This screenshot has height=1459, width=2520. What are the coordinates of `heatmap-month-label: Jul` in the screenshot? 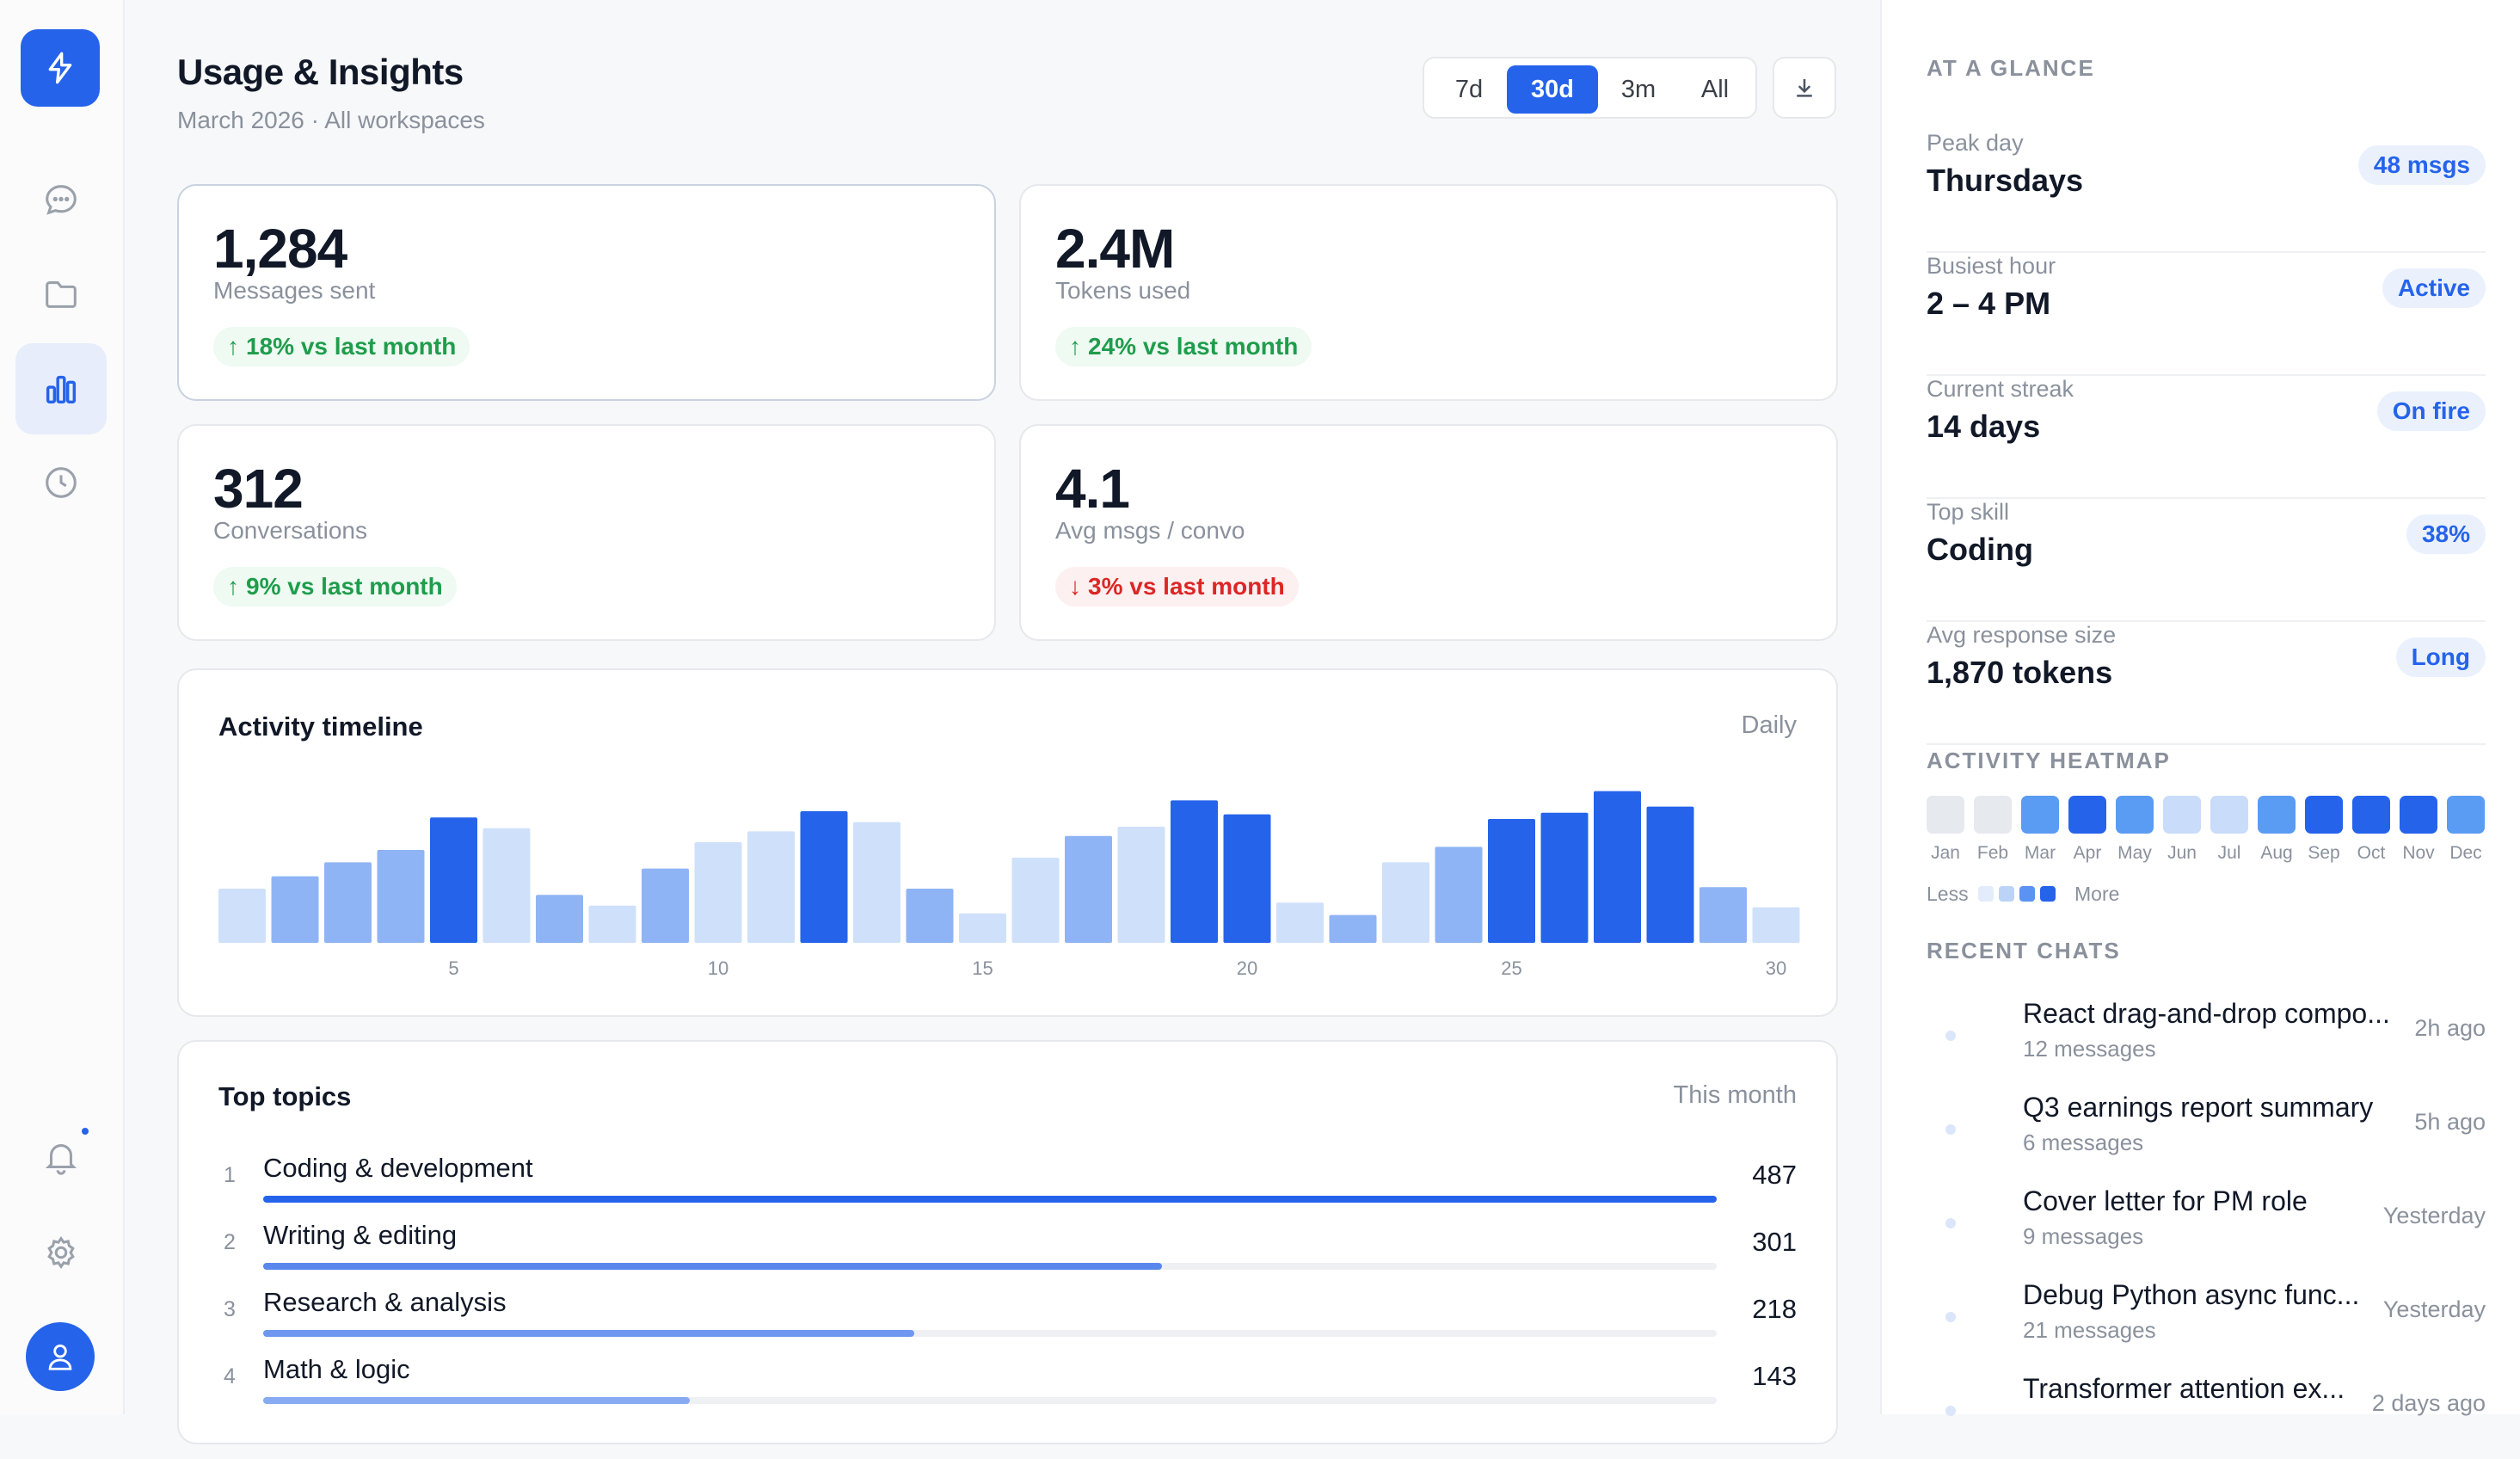 It's located at (2229, 853).